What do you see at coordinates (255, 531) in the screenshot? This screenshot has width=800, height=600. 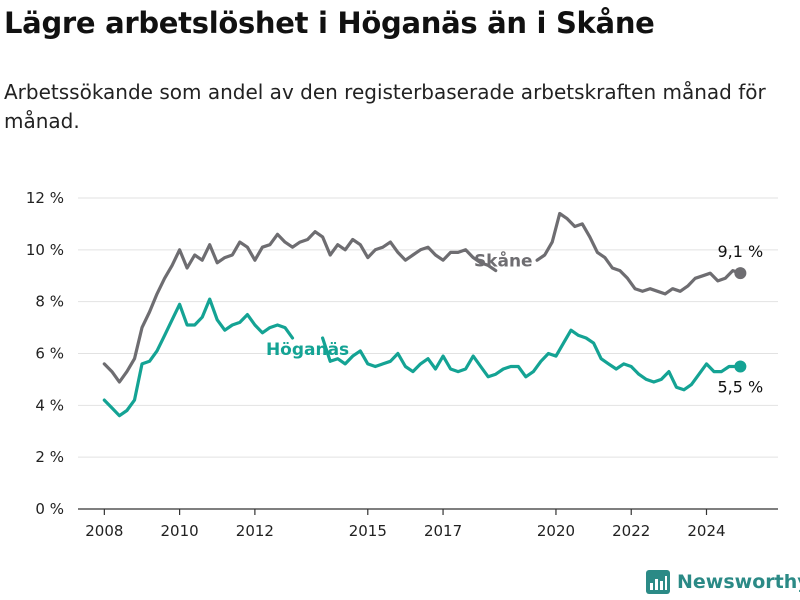 I see `x-tick-label: 2012` at bounding box center [255, 531].